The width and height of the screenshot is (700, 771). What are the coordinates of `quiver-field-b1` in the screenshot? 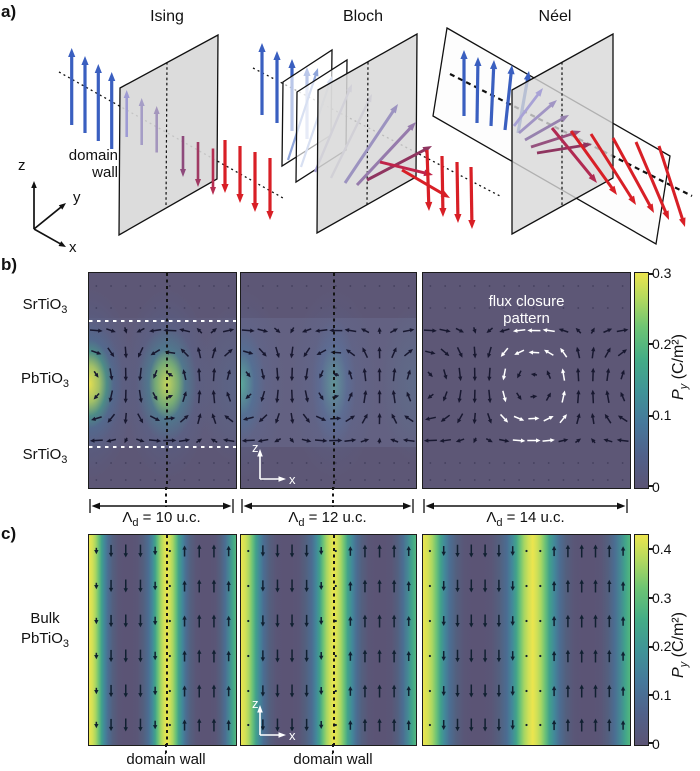 It's located at (162, 383).